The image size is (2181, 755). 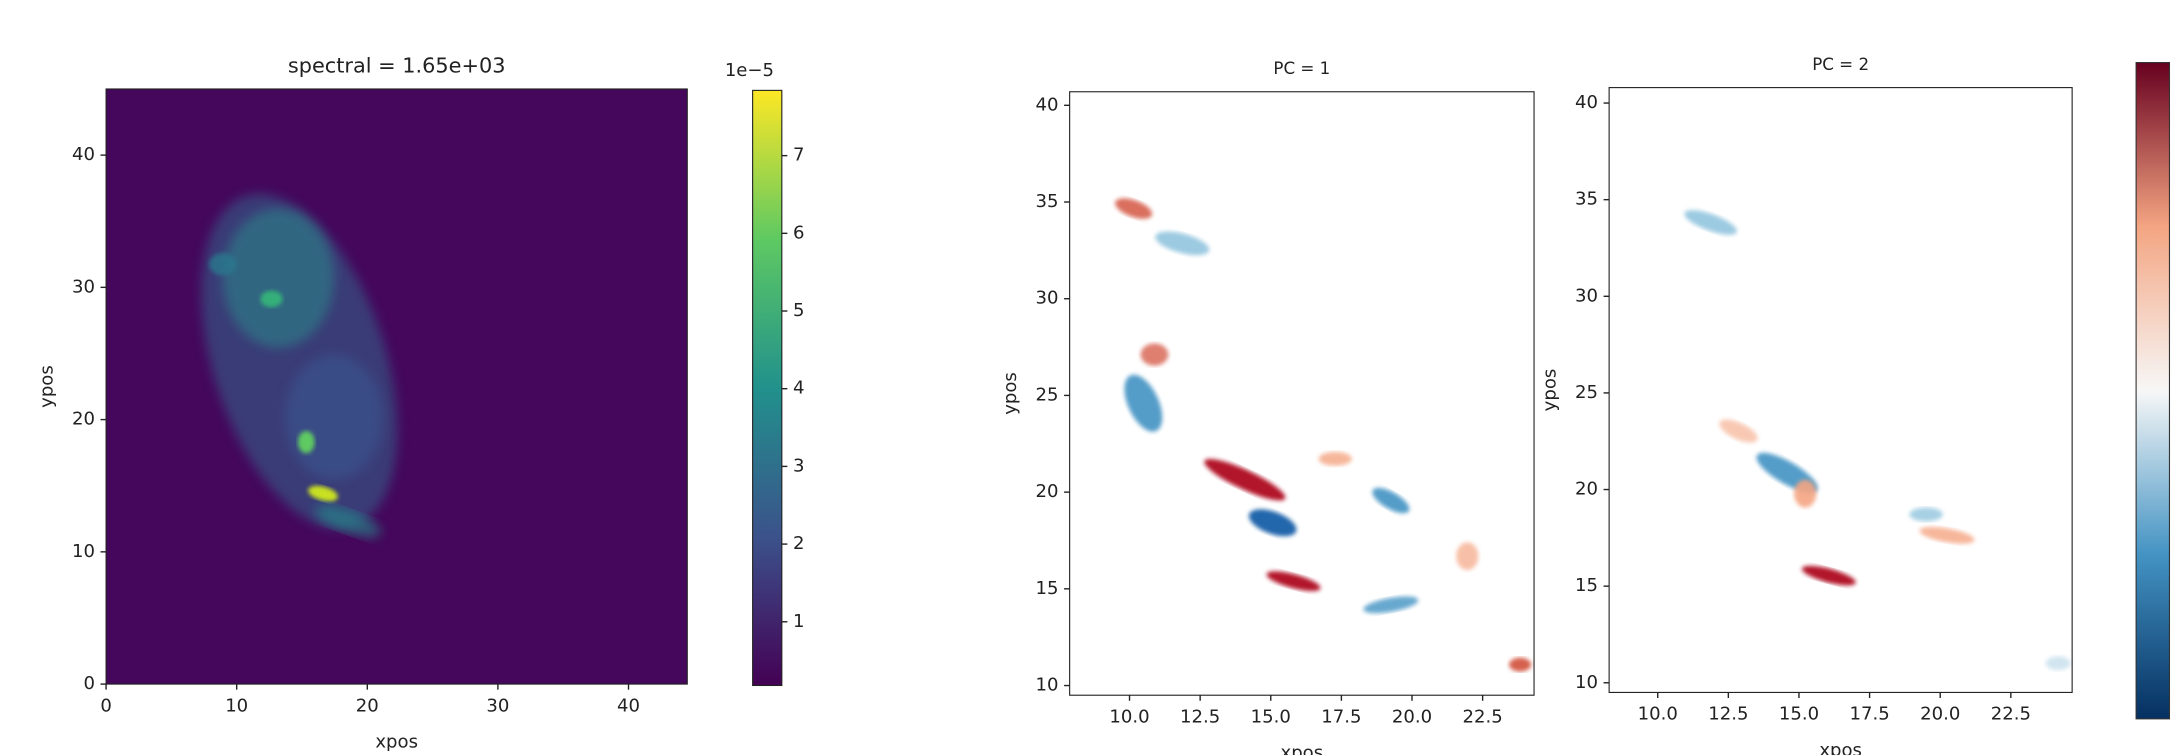 What do you see at coordinates (799, 621) in the screenshot?
I see `colorbar-tick-label: 1` at bounding box center [799, 621].